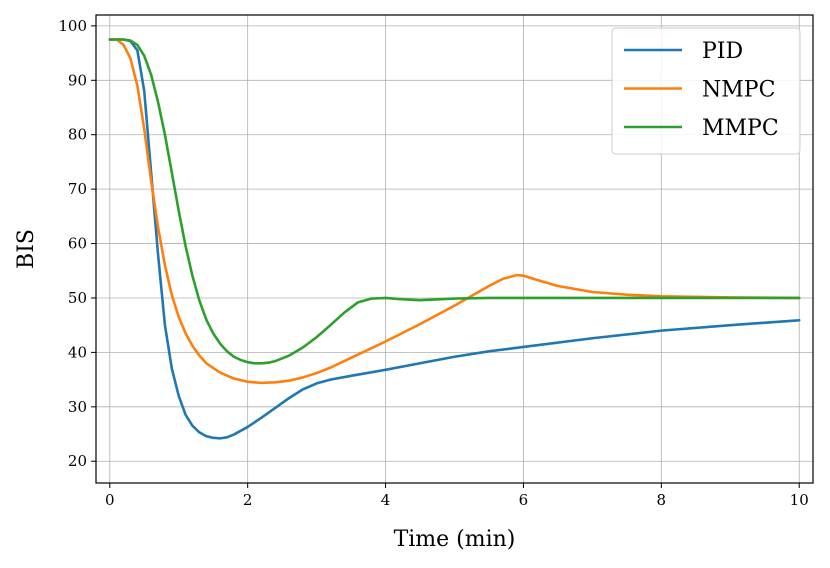 The image size is (830, 568). I want to click on y-tick-label: 20, so click(77, 461).